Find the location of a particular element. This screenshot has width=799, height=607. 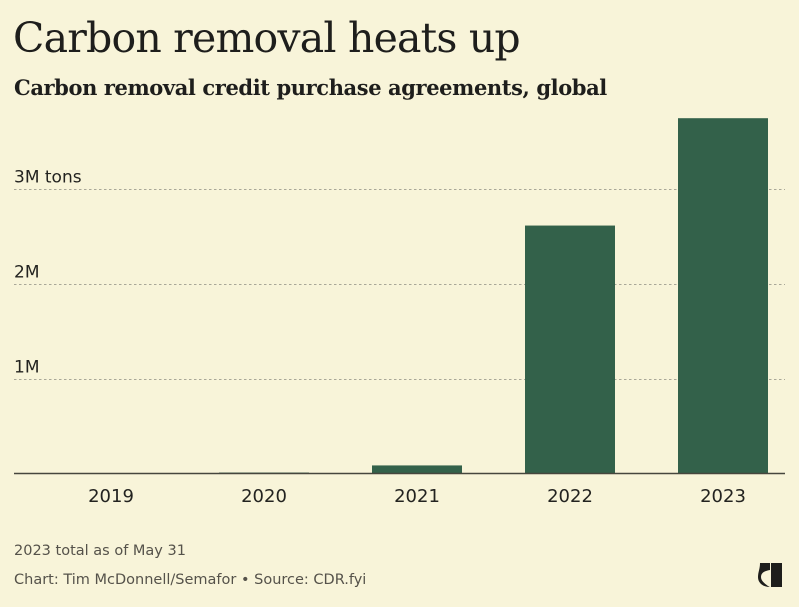

source-credit: Chart: Tim McDonnell/Semafor • Source is located at coordinates (190, 580).